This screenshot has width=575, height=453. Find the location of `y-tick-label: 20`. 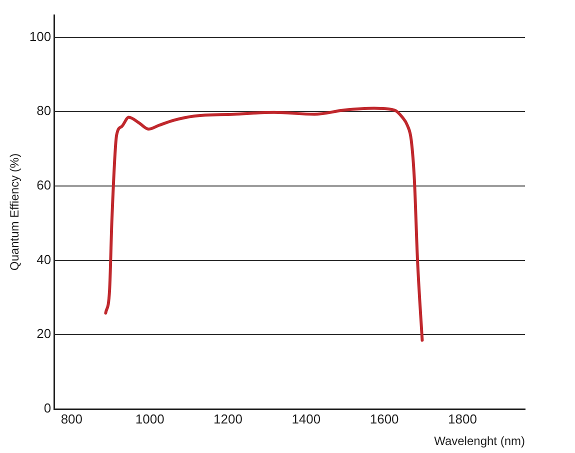

y-tick-label: 20 is located at coordinates (44, 334).